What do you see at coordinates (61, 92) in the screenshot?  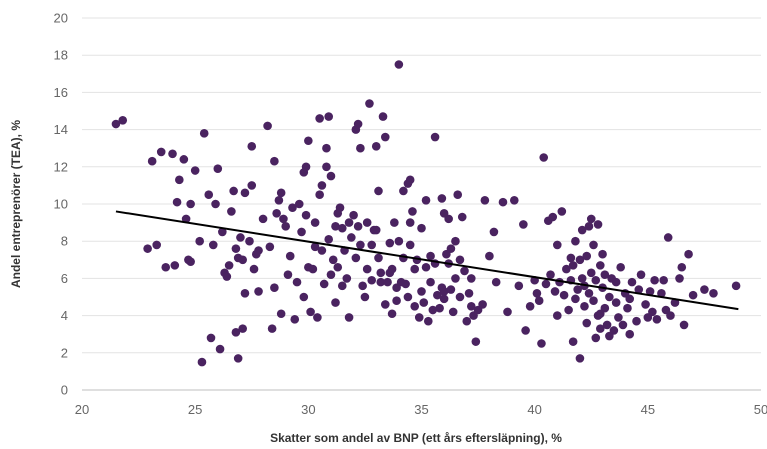 I see `y-tick-label: 16` at bounding box center [61, 92].